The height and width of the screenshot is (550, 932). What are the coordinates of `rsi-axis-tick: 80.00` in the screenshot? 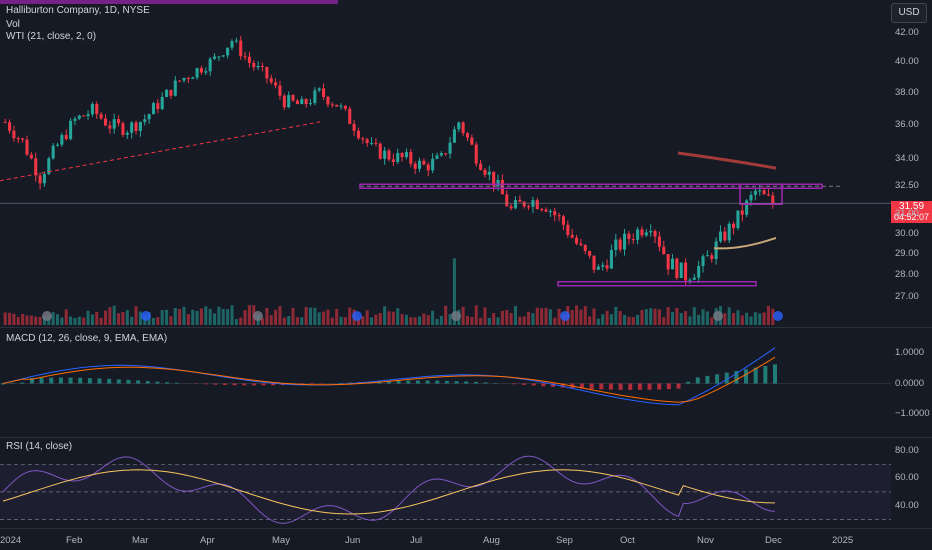 It's located at (907, 450).